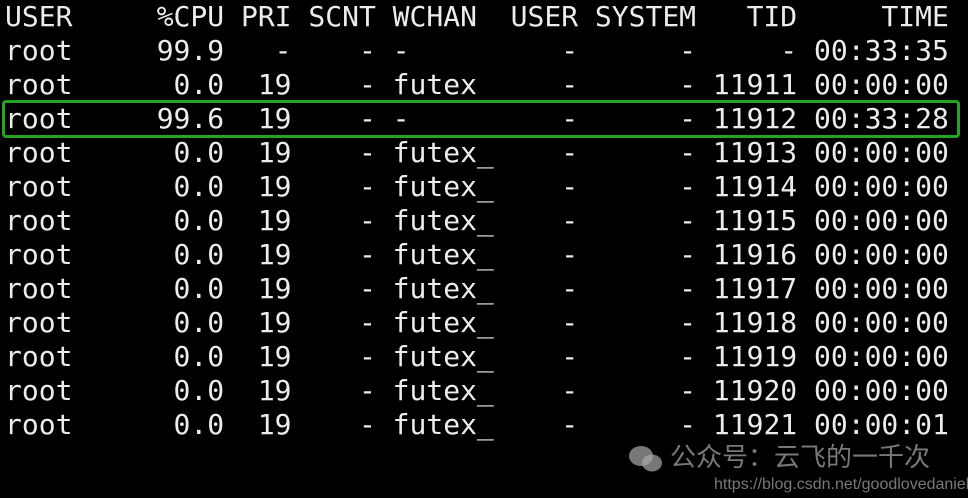 This screenshot has width=968, height=498. What do you see at coordinates (434, 84) in the screenshot?
I see `cell-wchan: futex` at bounding box center [434, 84].